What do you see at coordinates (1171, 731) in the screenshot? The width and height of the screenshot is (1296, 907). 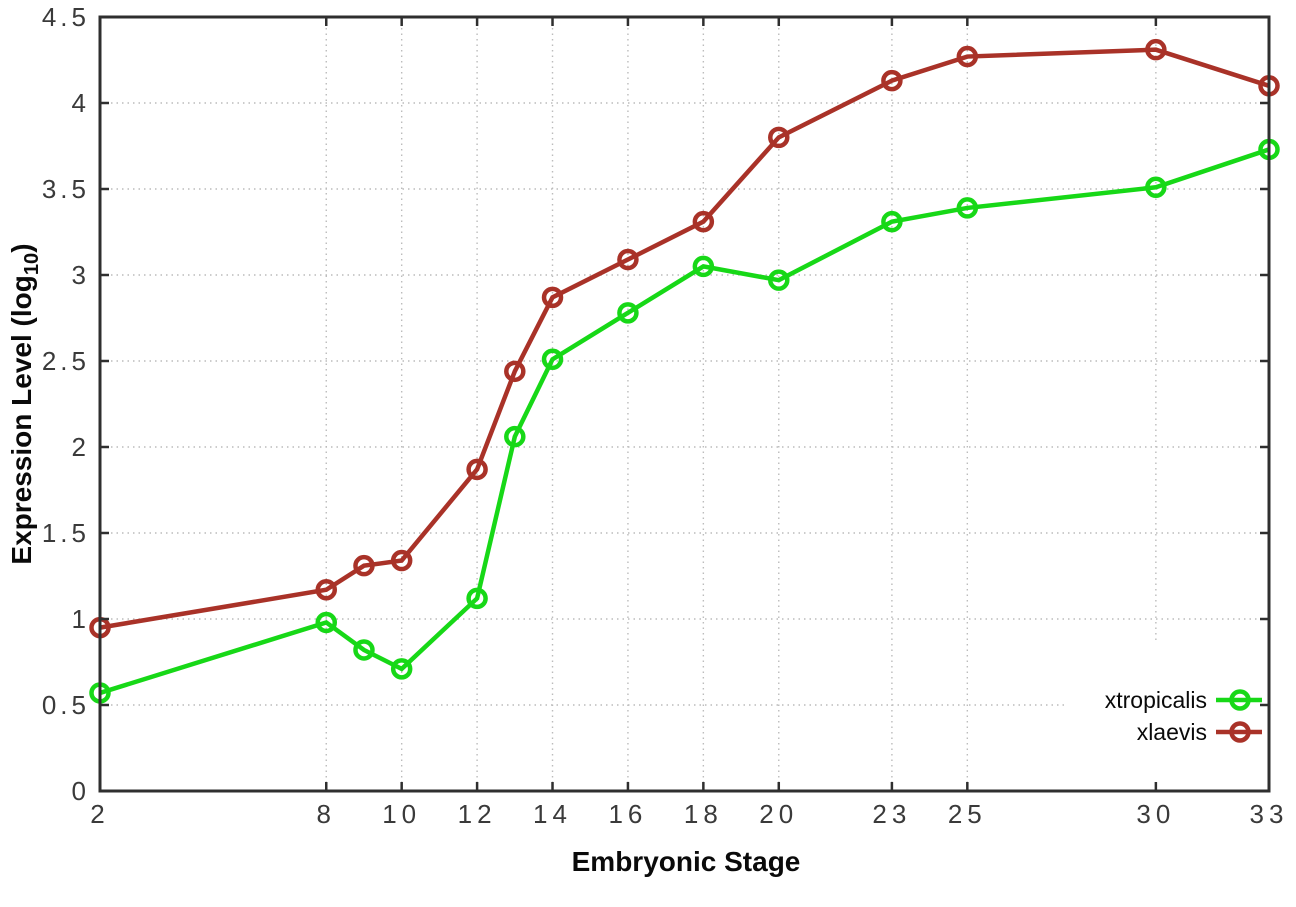 I see `legend-label: xlaevis` at bounding box center [1171, 731].